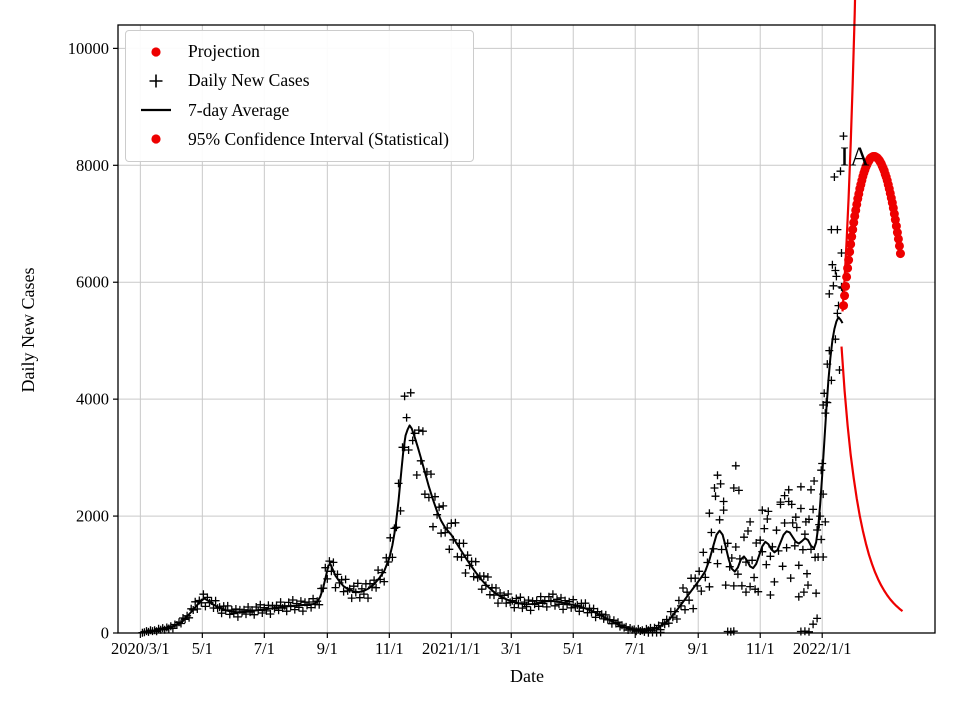 The width and height of the screenshot is (960, 720). What do you see at coordinates (511, 648) in the screenshot?
I see `x-tick-label: 3/1` at bounding box center [511, 648].